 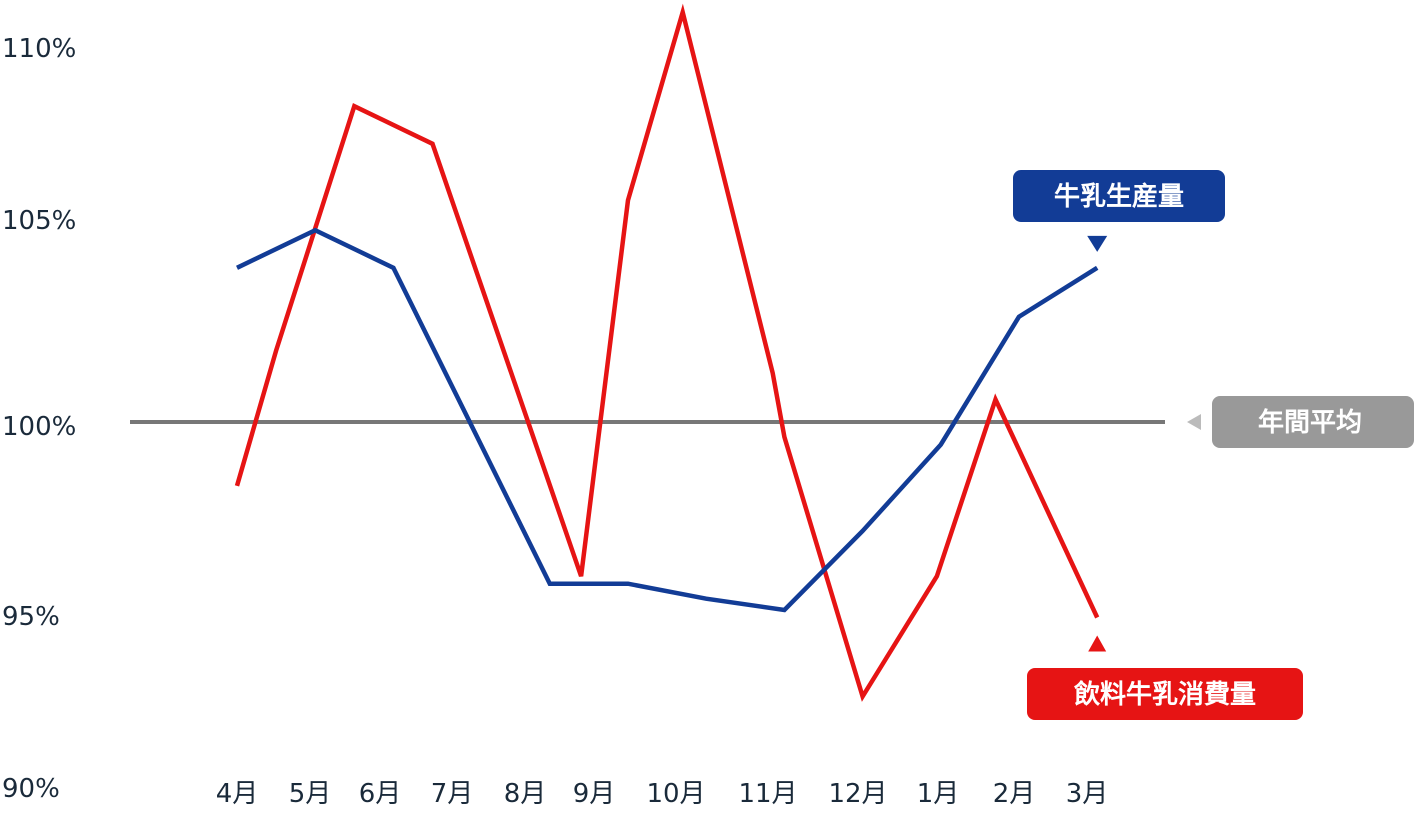 I want to click on x-tick-label: 12月, so click(x=857, y=794).